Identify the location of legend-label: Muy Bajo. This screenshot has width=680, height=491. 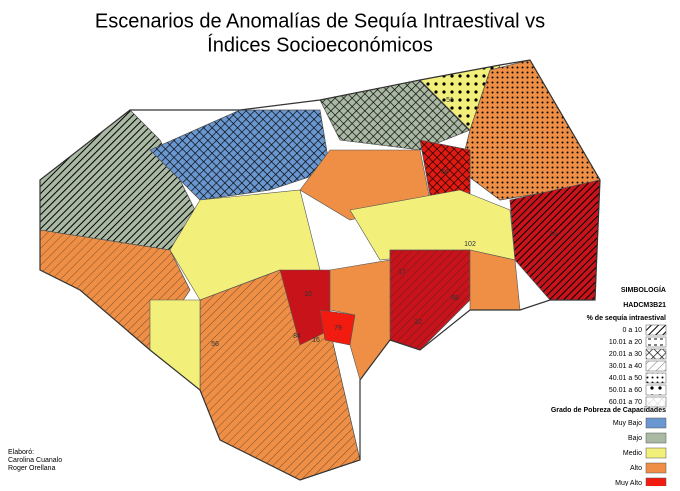
(627, 423).